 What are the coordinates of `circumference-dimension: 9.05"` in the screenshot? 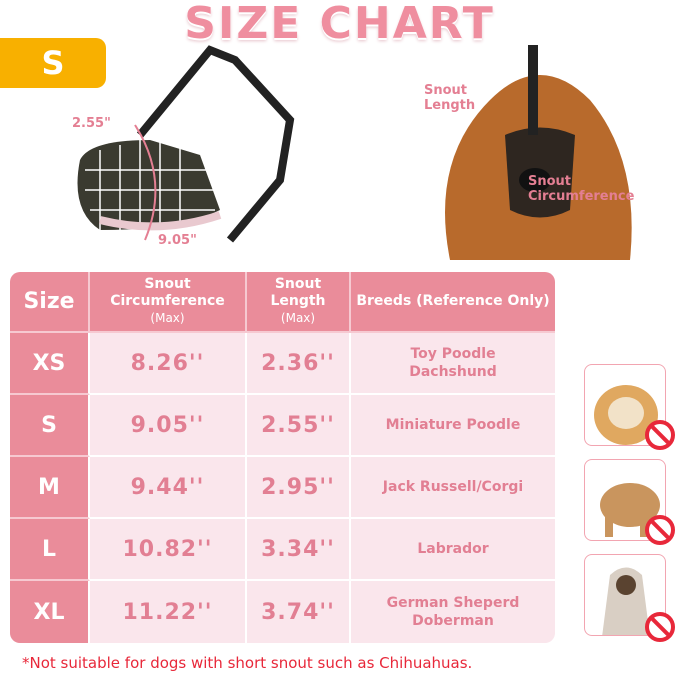 It's located at (177, 240).